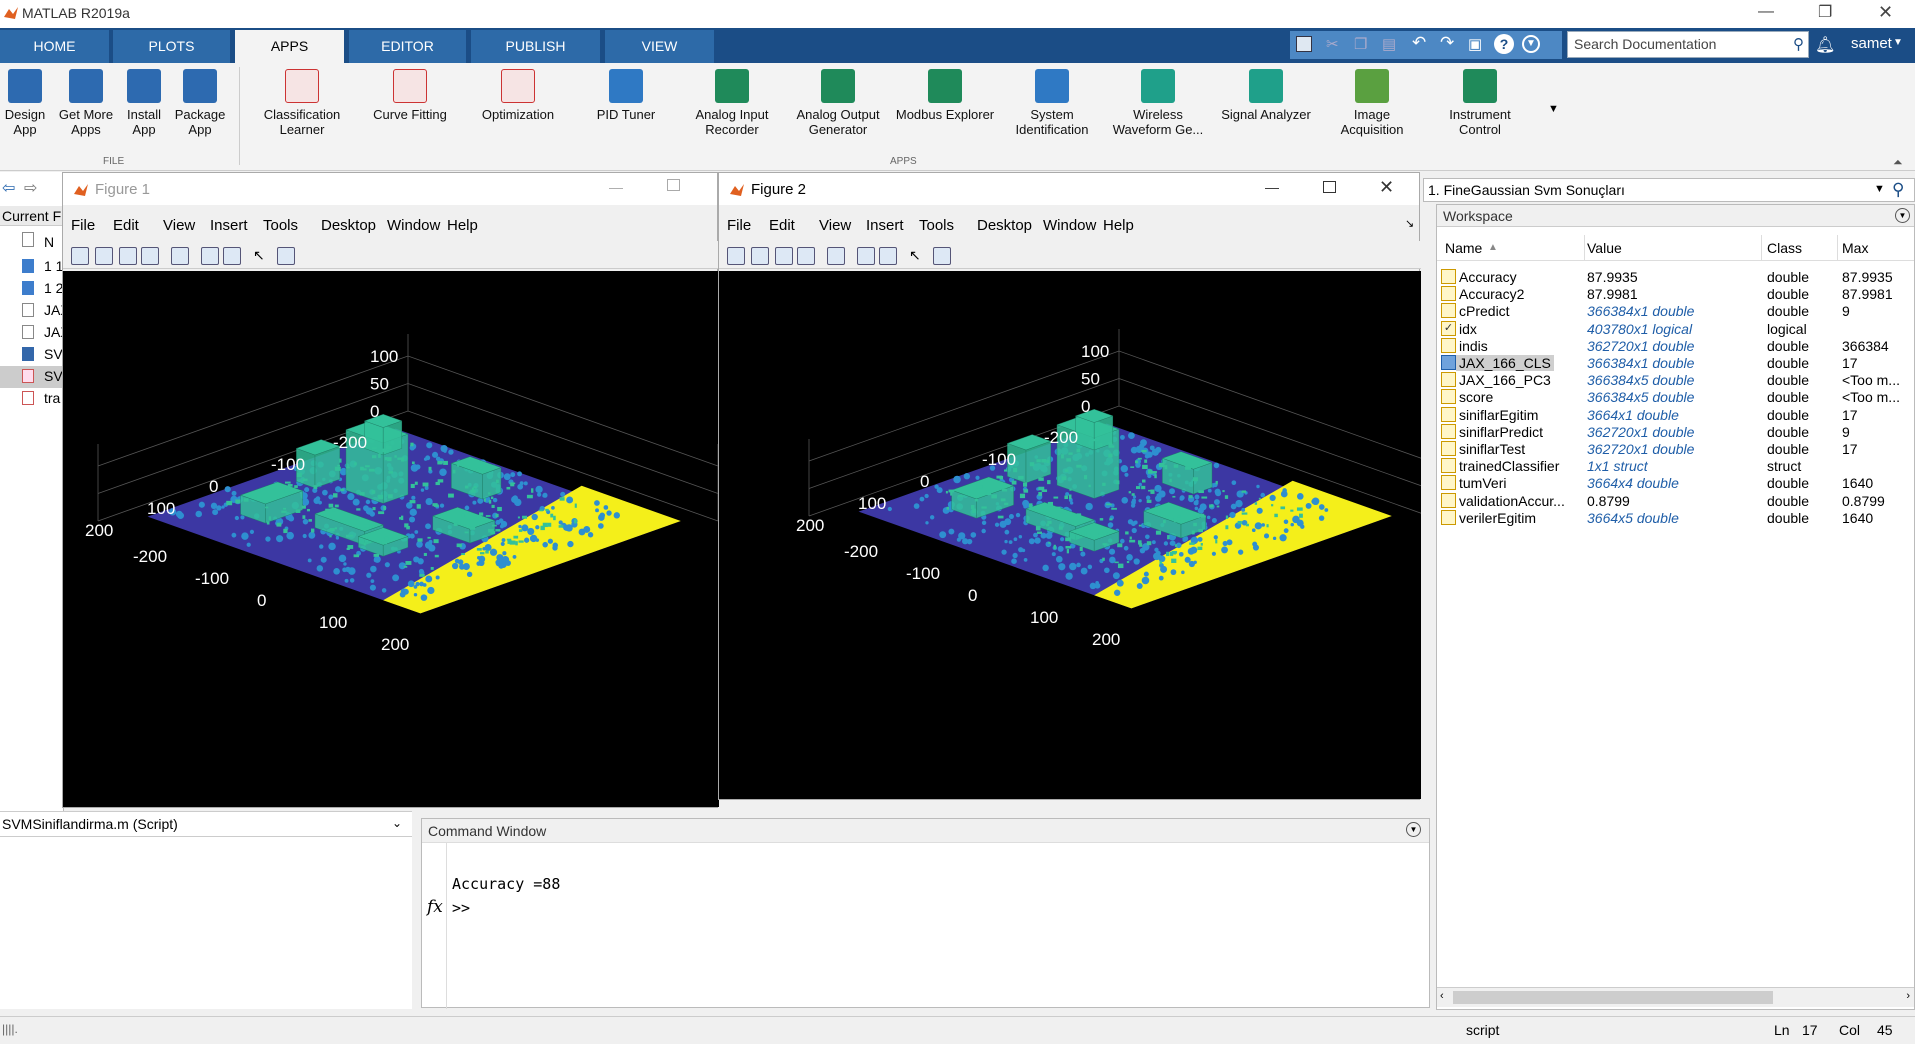  What do you see at coordinates (1675, 501) in the screenshot?
I see `workspace-row: validationAccur... 0.8799 double 0.8799` at bounding box center [1675, 501].